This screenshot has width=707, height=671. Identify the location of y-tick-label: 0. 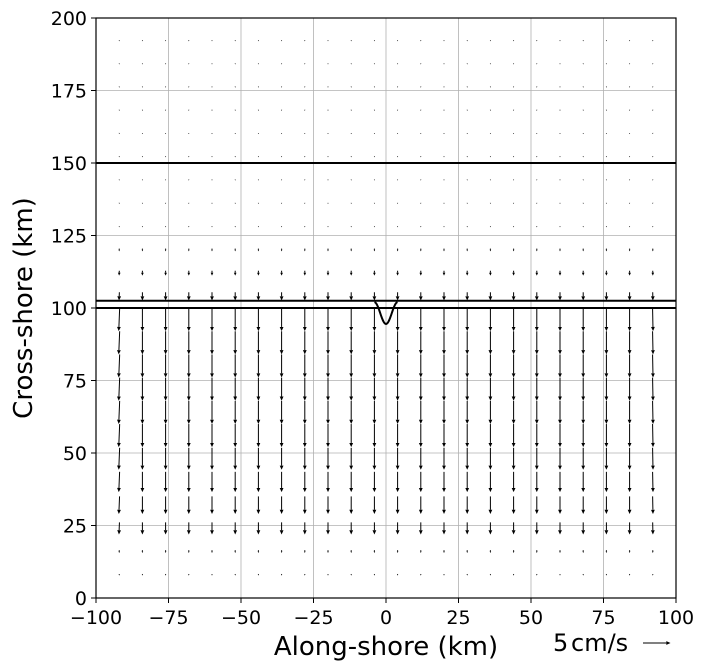
(81, 599).